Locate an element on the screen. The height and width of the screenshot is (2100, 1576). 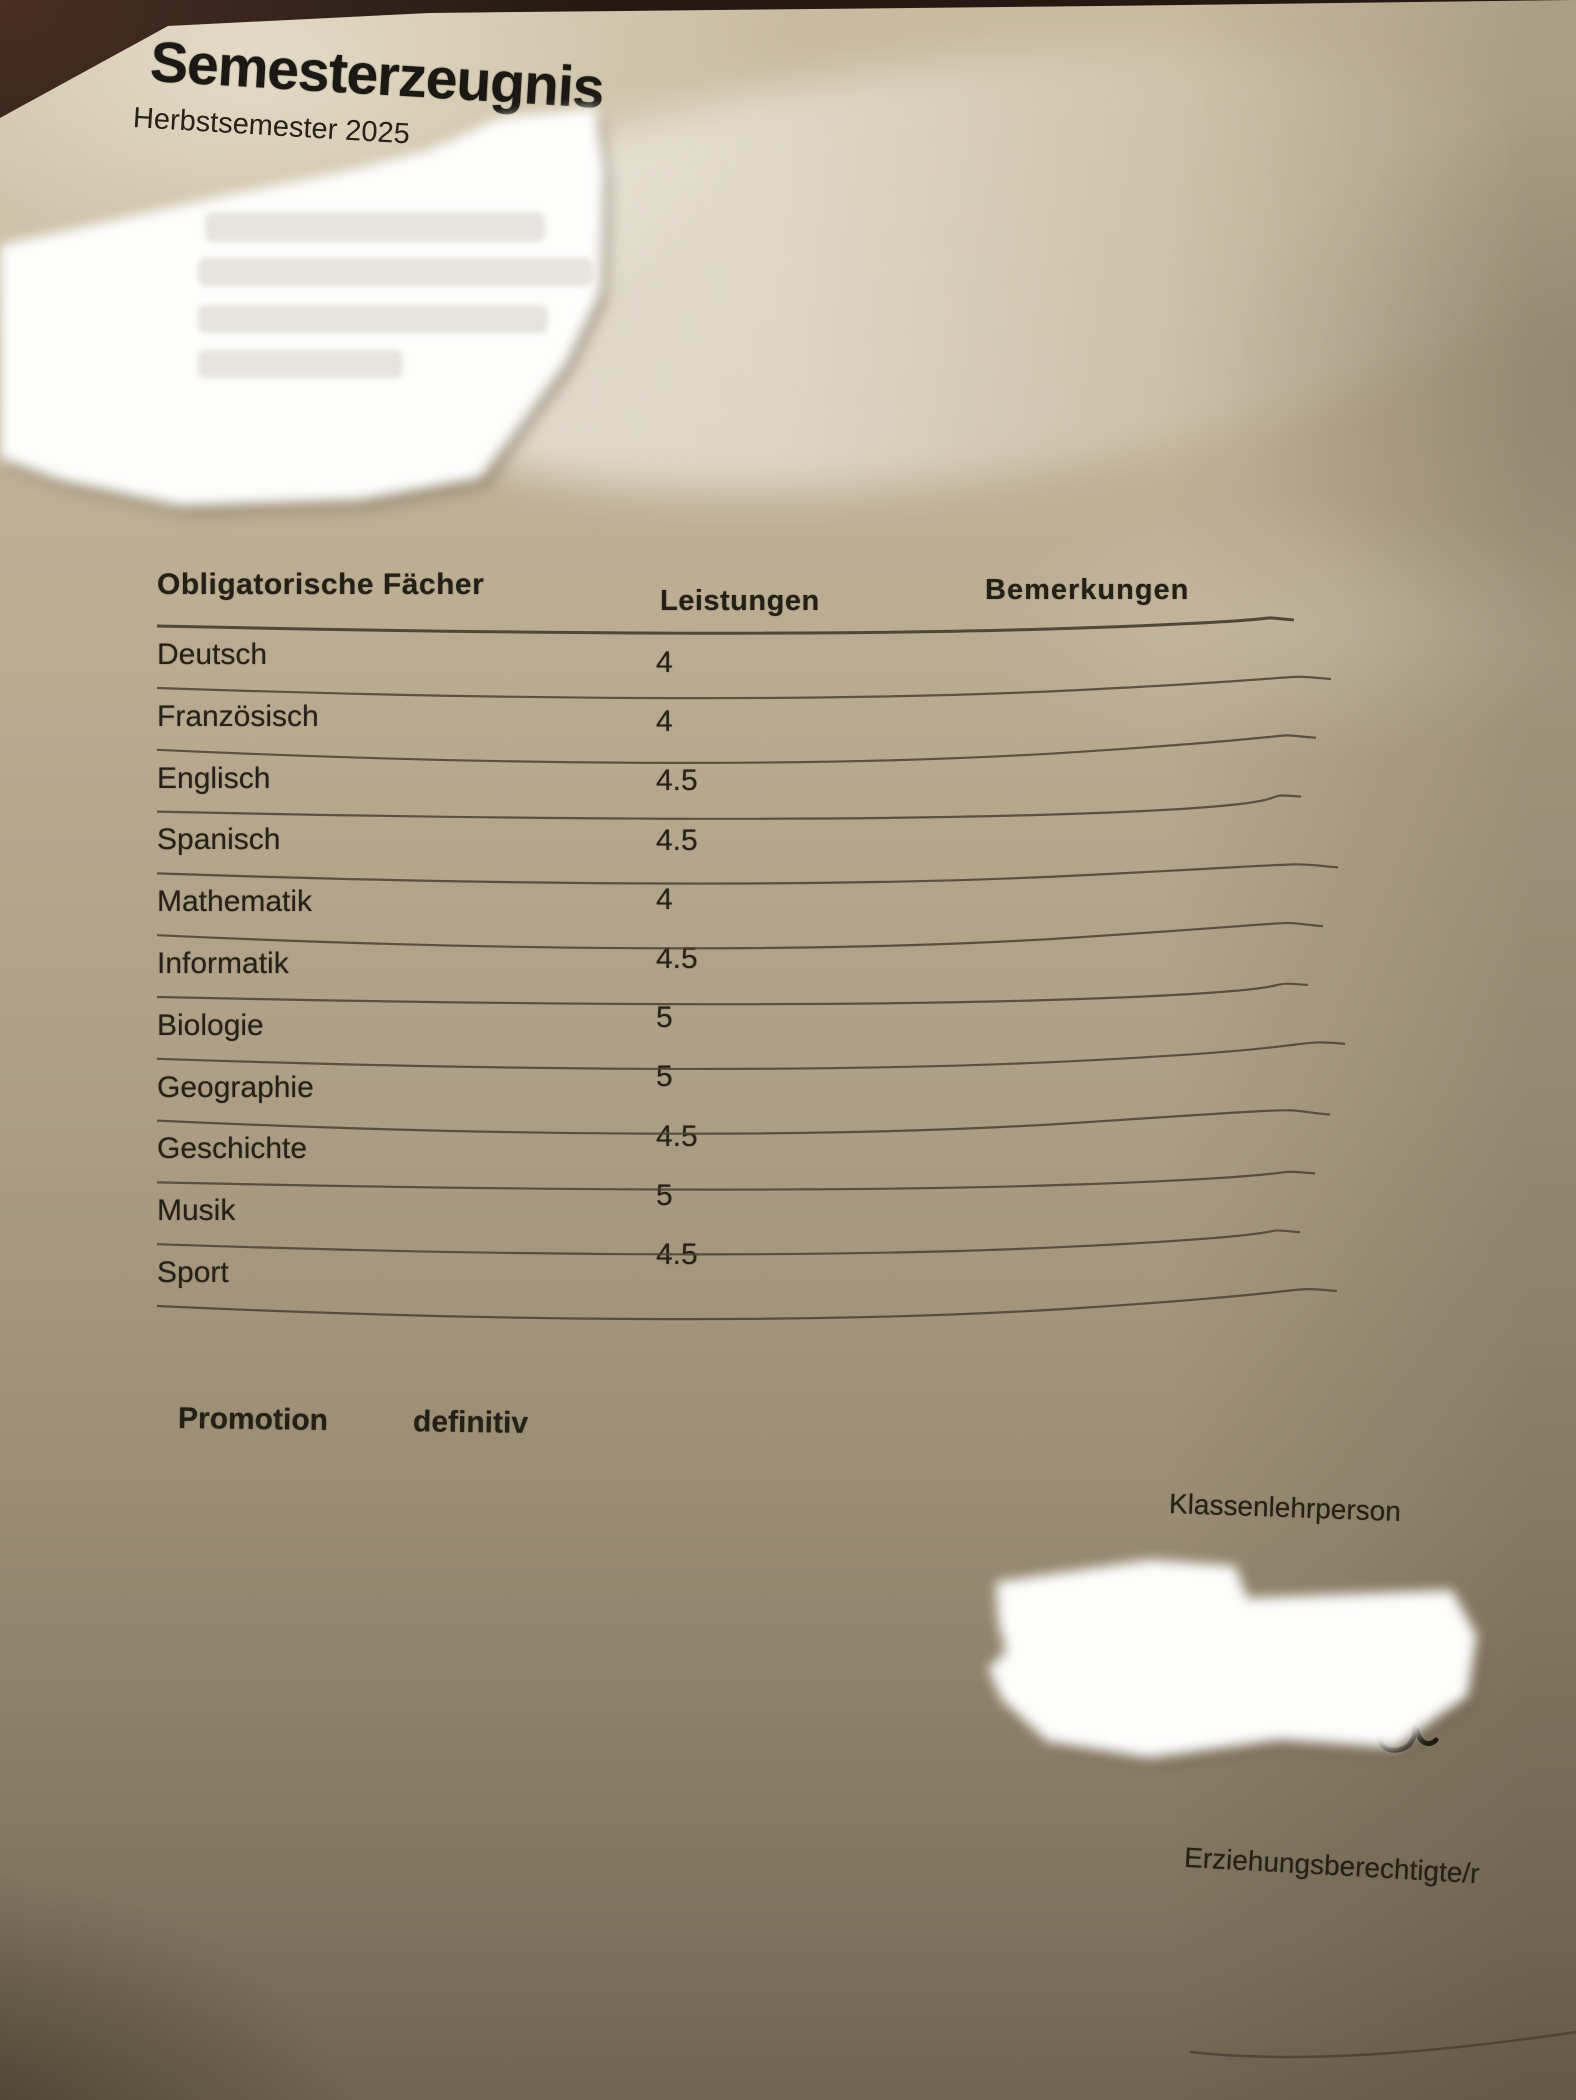
table-row: Englisch 4.5 is located at coordinates (788, 792).